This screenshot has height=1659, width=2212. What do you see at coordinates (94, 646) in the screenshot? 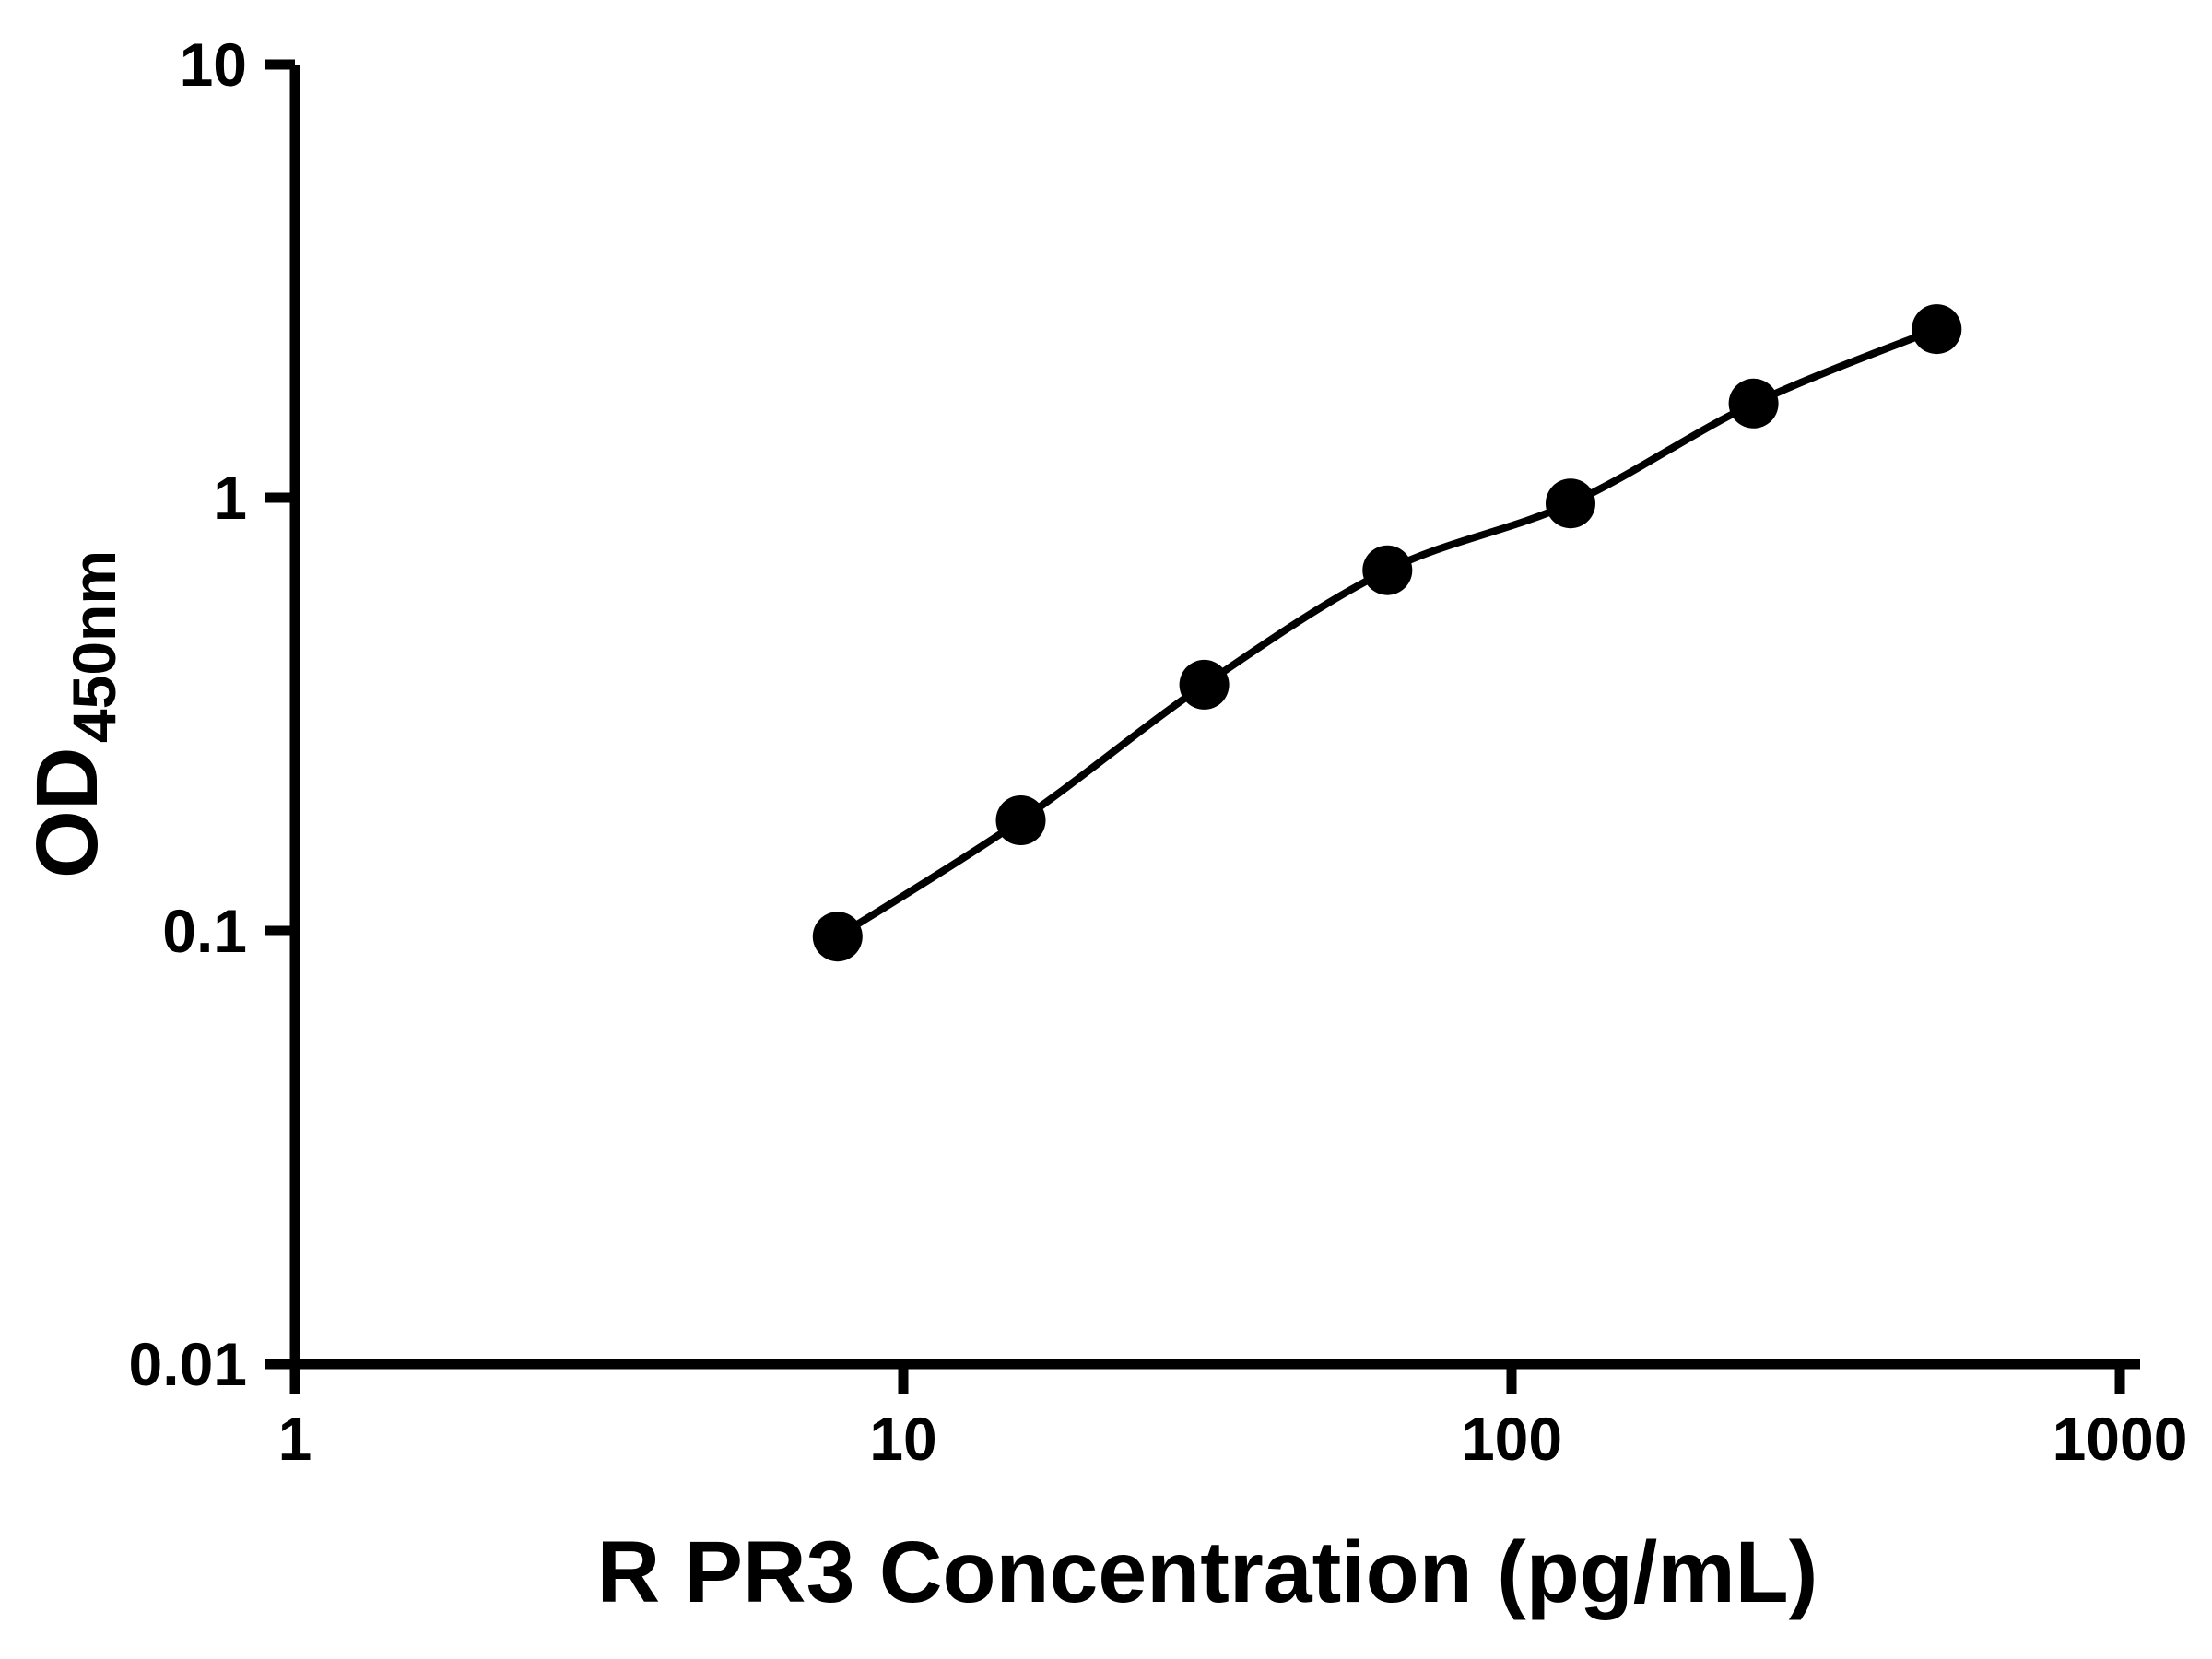
I see `y-axis-title-subscript: 450nm` at bounding box center [94, 646].